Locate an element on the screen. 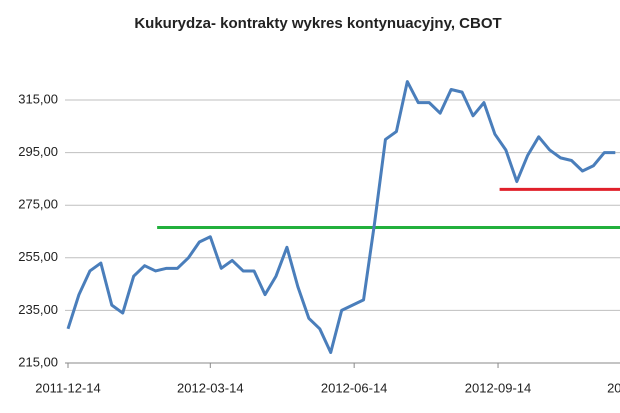 Image resolution: width=620 pixels, height=413 pixels. x-tick-label: 2012-03-14 is located at coordinates (210, 387).